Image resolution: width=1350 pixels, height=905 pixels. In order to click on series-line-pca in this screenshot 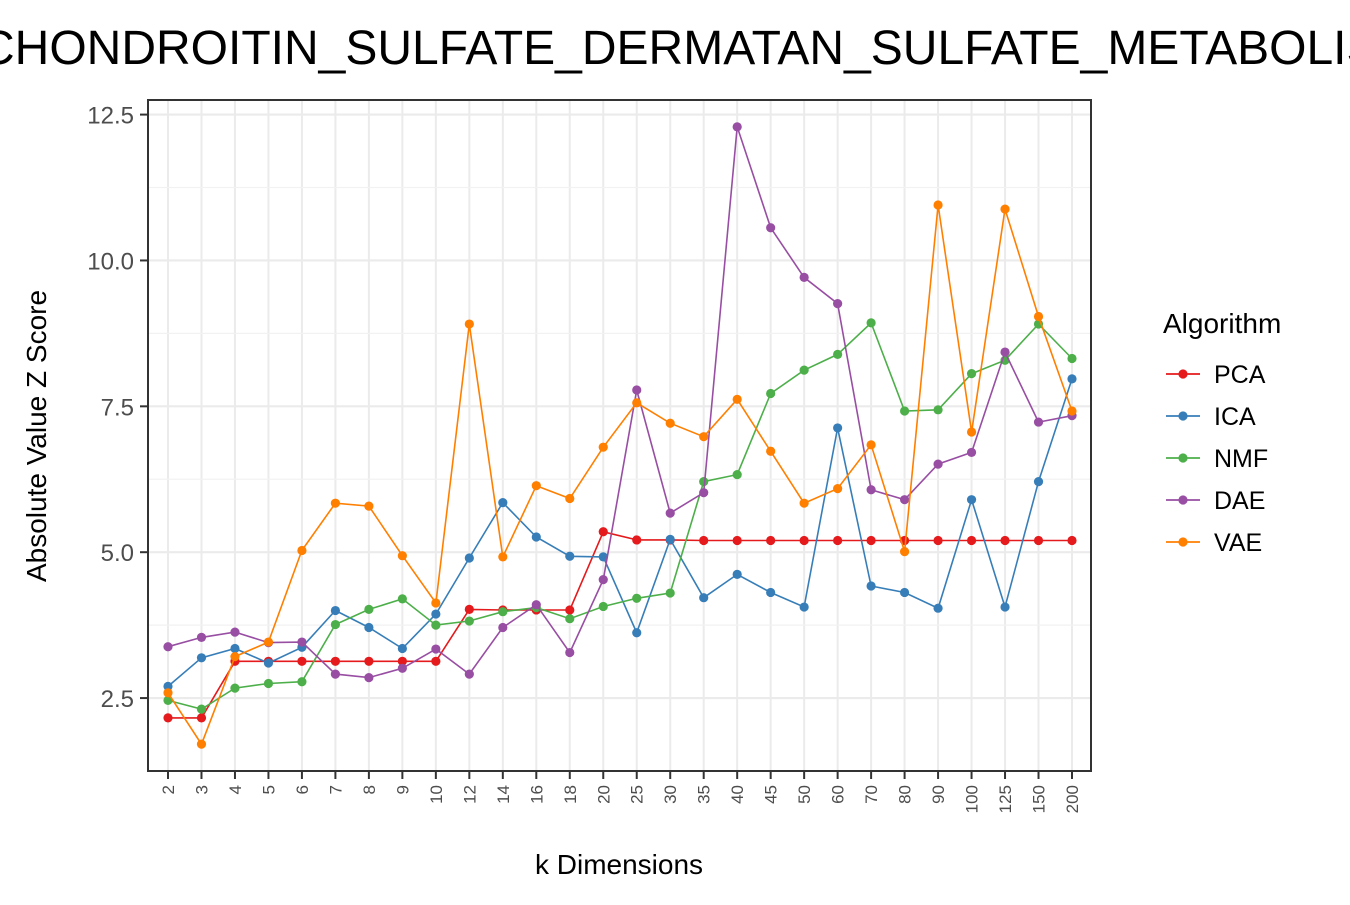, I will do `click(620, 624)`.